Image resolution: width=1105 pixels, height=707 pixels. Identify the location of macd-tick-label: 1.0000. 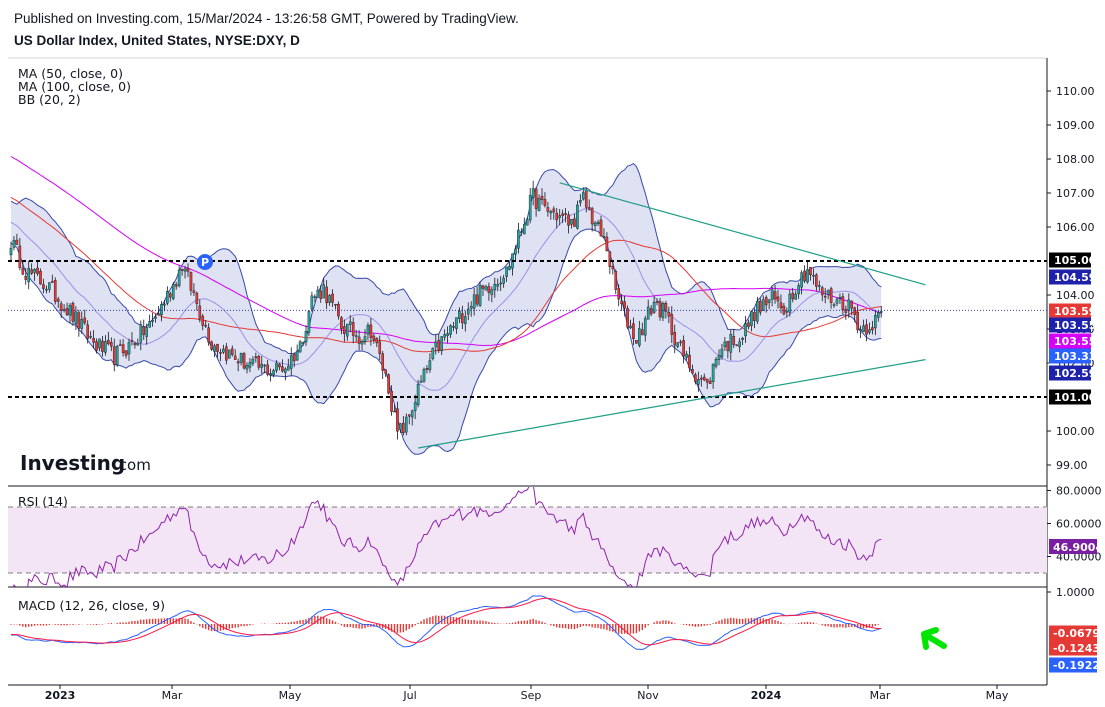
(1075, 592).